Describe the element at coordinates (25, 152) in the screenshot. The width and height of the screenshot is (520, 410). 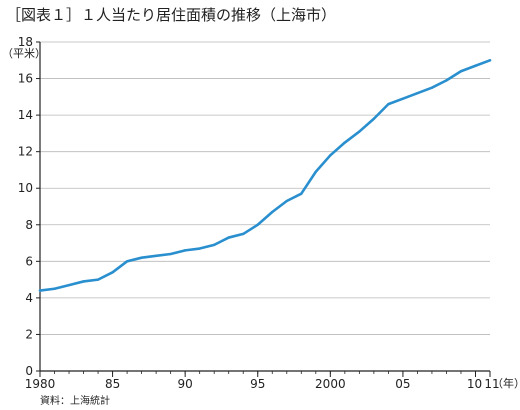
I see `y-tick-label-12: 12` at that location.